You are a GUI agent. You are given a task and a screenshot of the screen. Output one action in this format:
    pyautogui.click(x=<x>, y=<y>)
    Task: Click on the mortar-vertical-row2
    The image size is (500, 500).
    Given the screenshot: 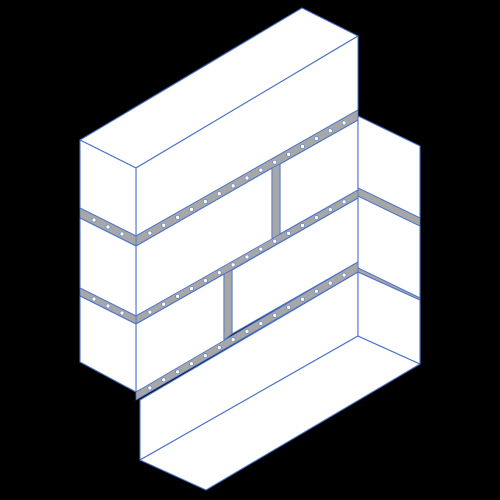 What is the action you would take?
    pyautogui.click(x=276, y=202)
    